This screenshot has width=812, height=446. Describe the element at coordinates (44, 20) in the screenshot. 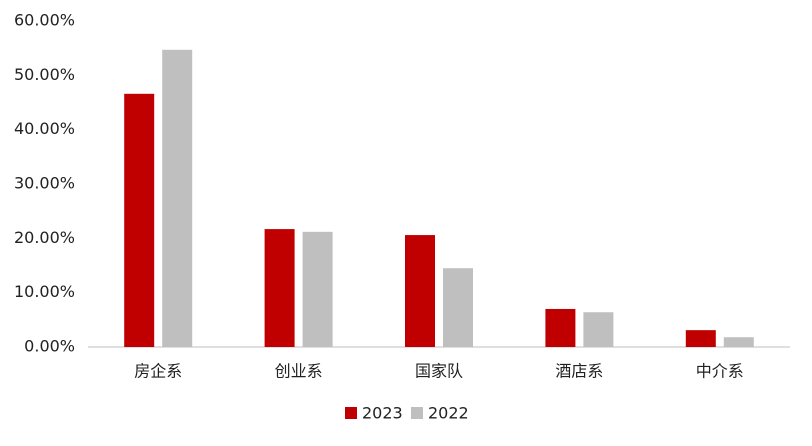

I see `y-tick-label: 60.00%` at that location.